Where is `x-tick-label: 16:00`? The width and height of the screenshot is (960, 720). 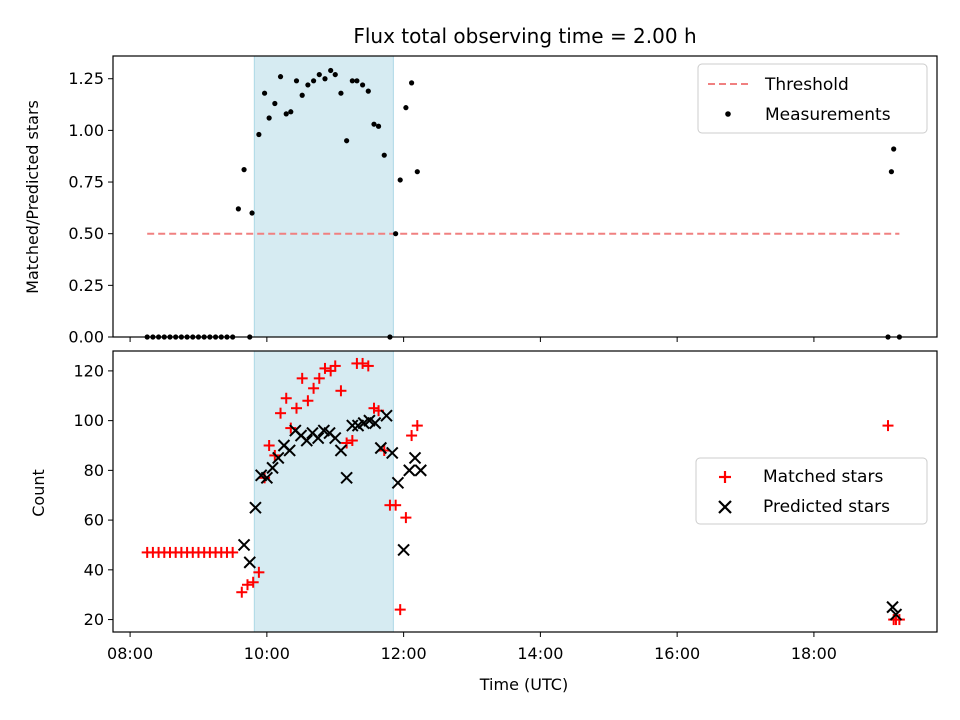 x-tick-label: 16:00 is located at coordinates (677, 653).